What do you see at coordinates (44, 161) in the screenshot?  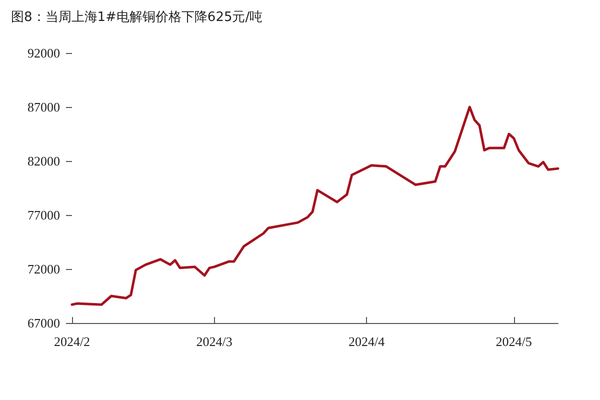 I see `y-tick-label: 82000` at bounding box center [44, 161].